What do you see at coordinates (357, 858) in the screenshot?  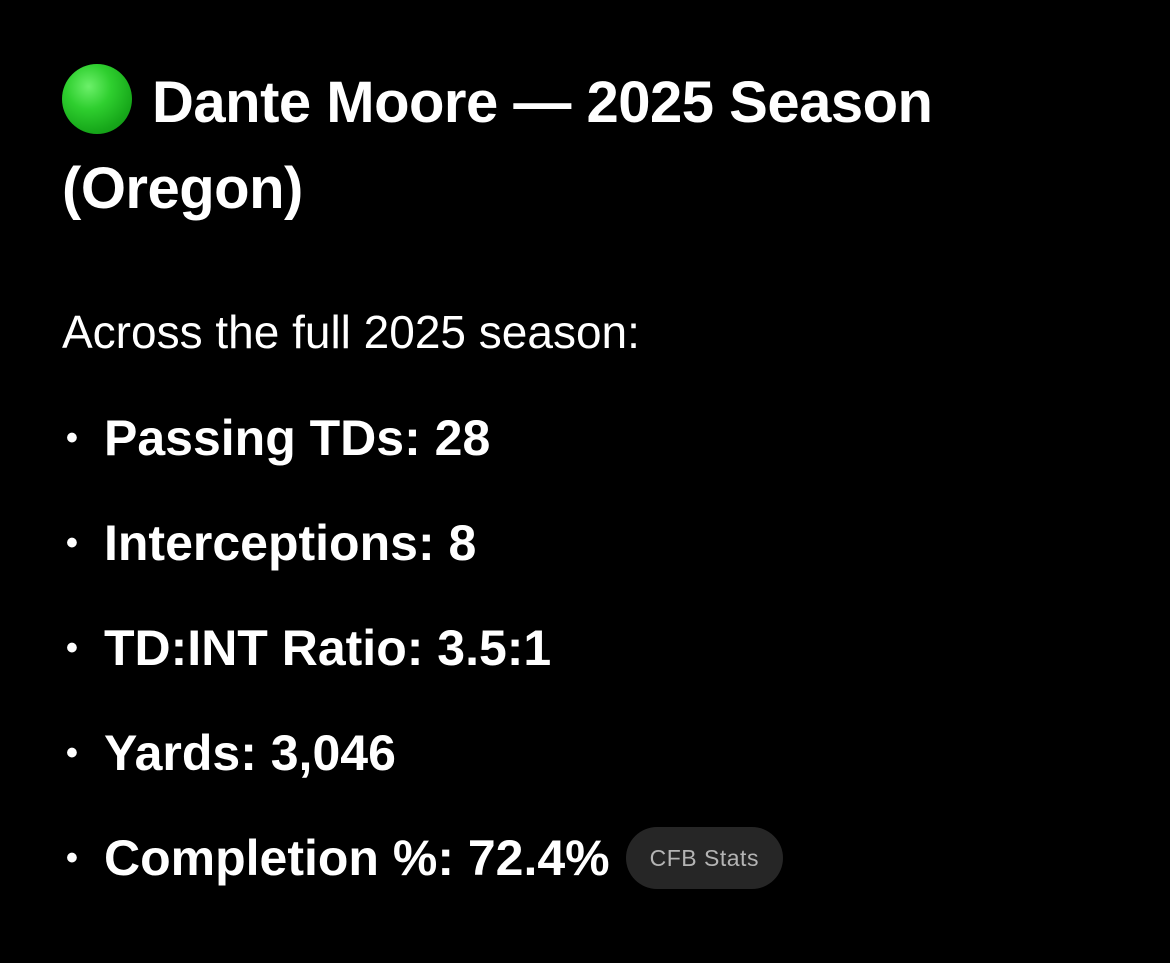 I see `stat-completion-pct: Completion %: 72.4%` at bounding box center [357, 858].